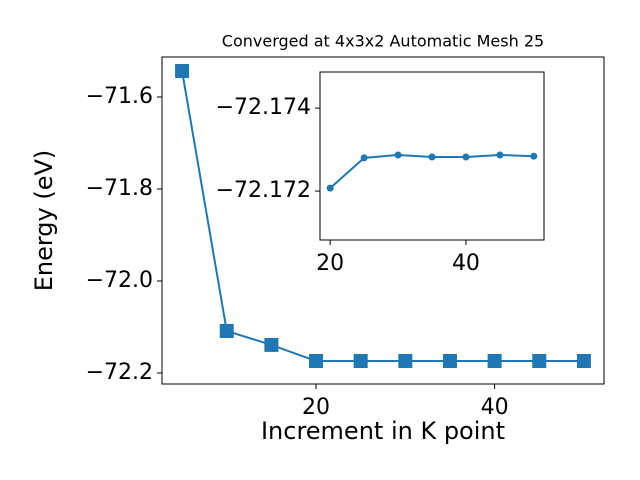  I want to click on y-tick-label: −72.172, so click(263, 190).